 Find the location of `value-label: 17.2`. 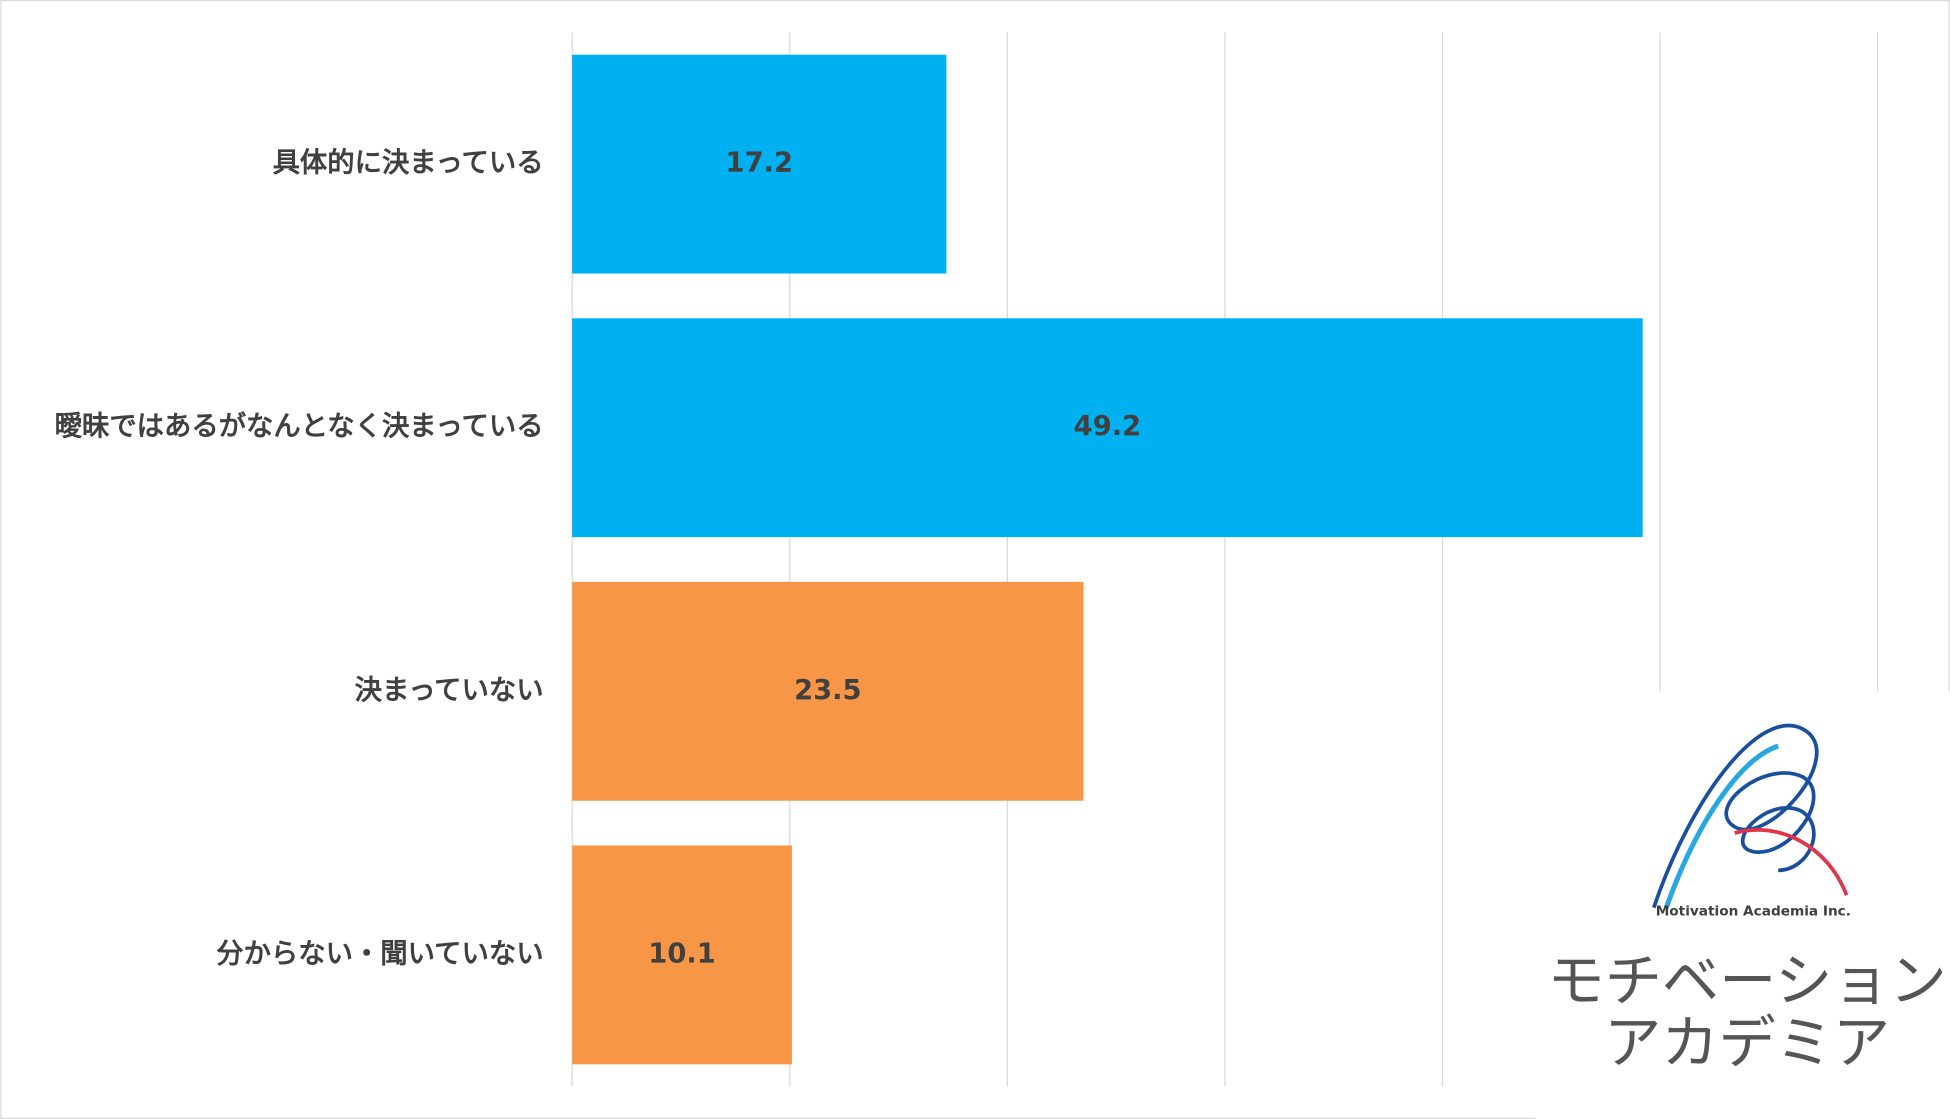

value-label: 17.2 is located at coordinates (759, 163).